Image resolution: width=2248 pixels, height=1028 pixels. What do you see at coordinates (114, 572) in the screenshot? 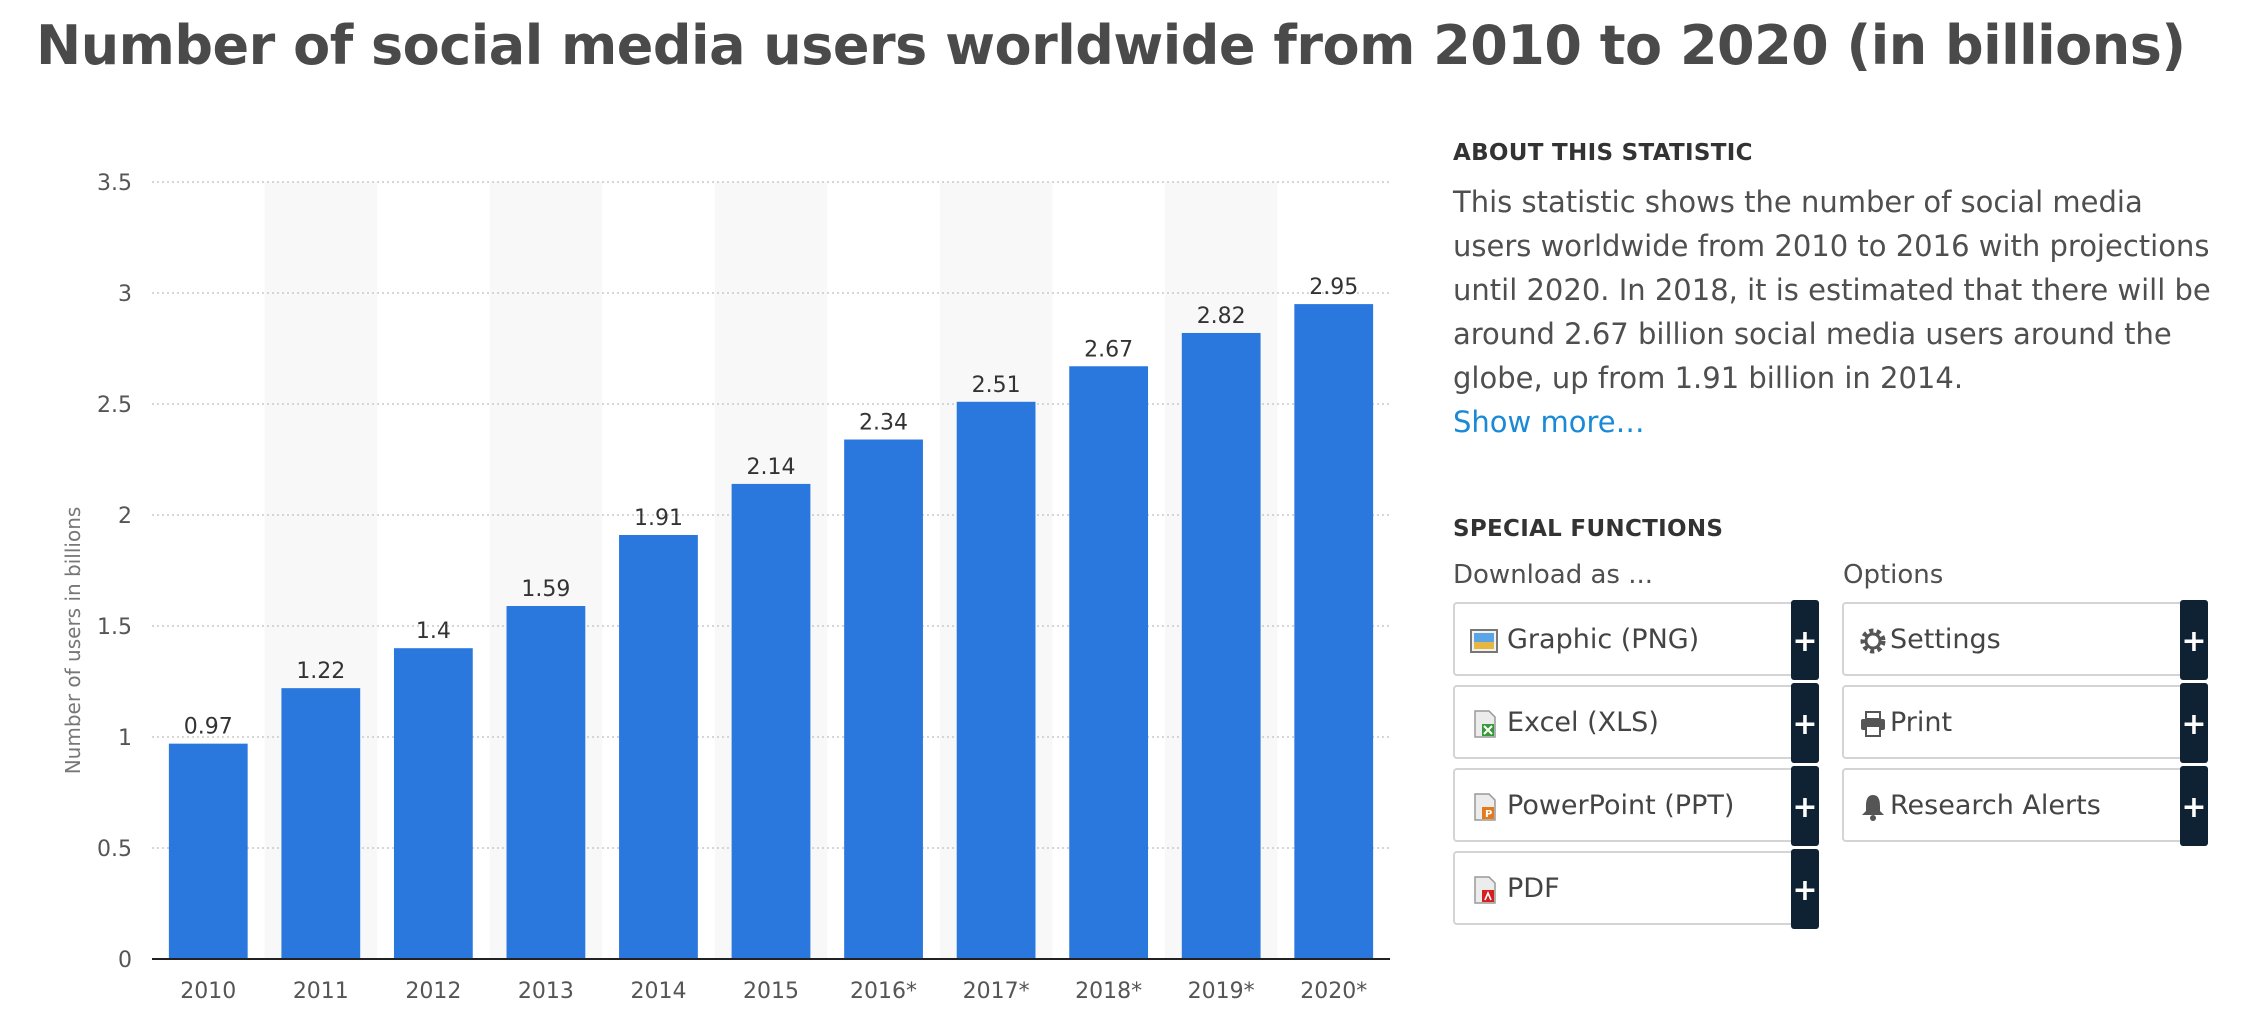
I see `y-axis-ticks: 0 0.5 1 1.5 2 2.5 3 3.5` at bounding box center [114, 572].